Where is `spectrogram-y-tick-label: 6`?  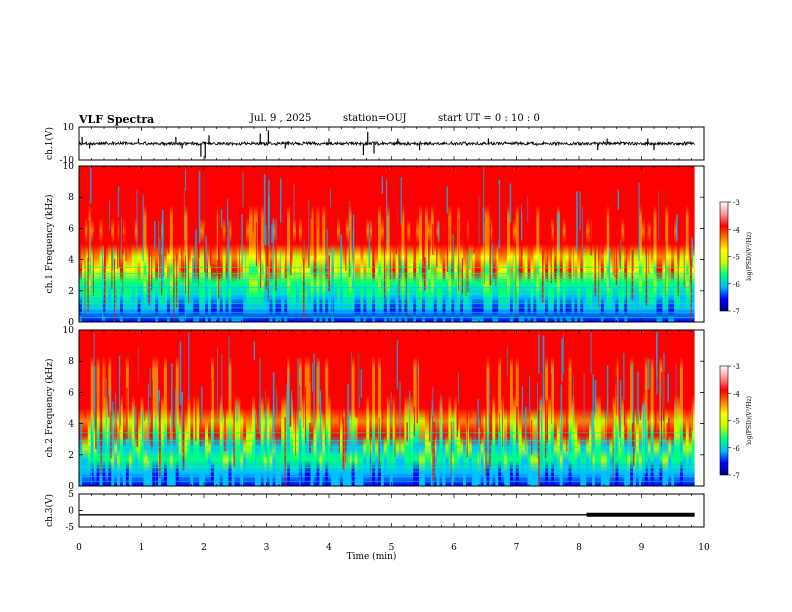 spectrogram-y-tick-label: 6 is located at coordinates (71, 393).